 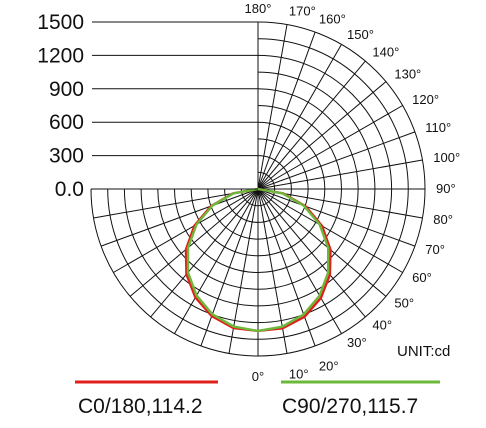 I want to click on angle-label: 90°, so click(x=446, y=188).